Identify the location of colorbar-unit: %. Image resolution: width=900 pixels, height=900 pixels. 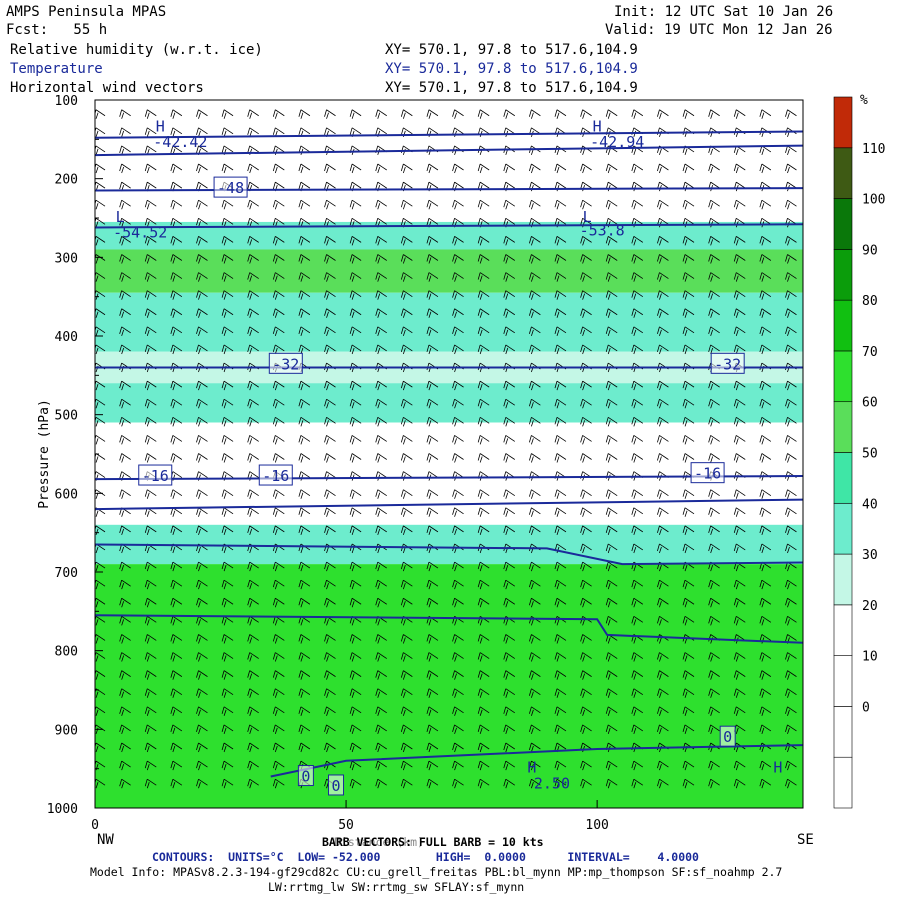
(864, 100).